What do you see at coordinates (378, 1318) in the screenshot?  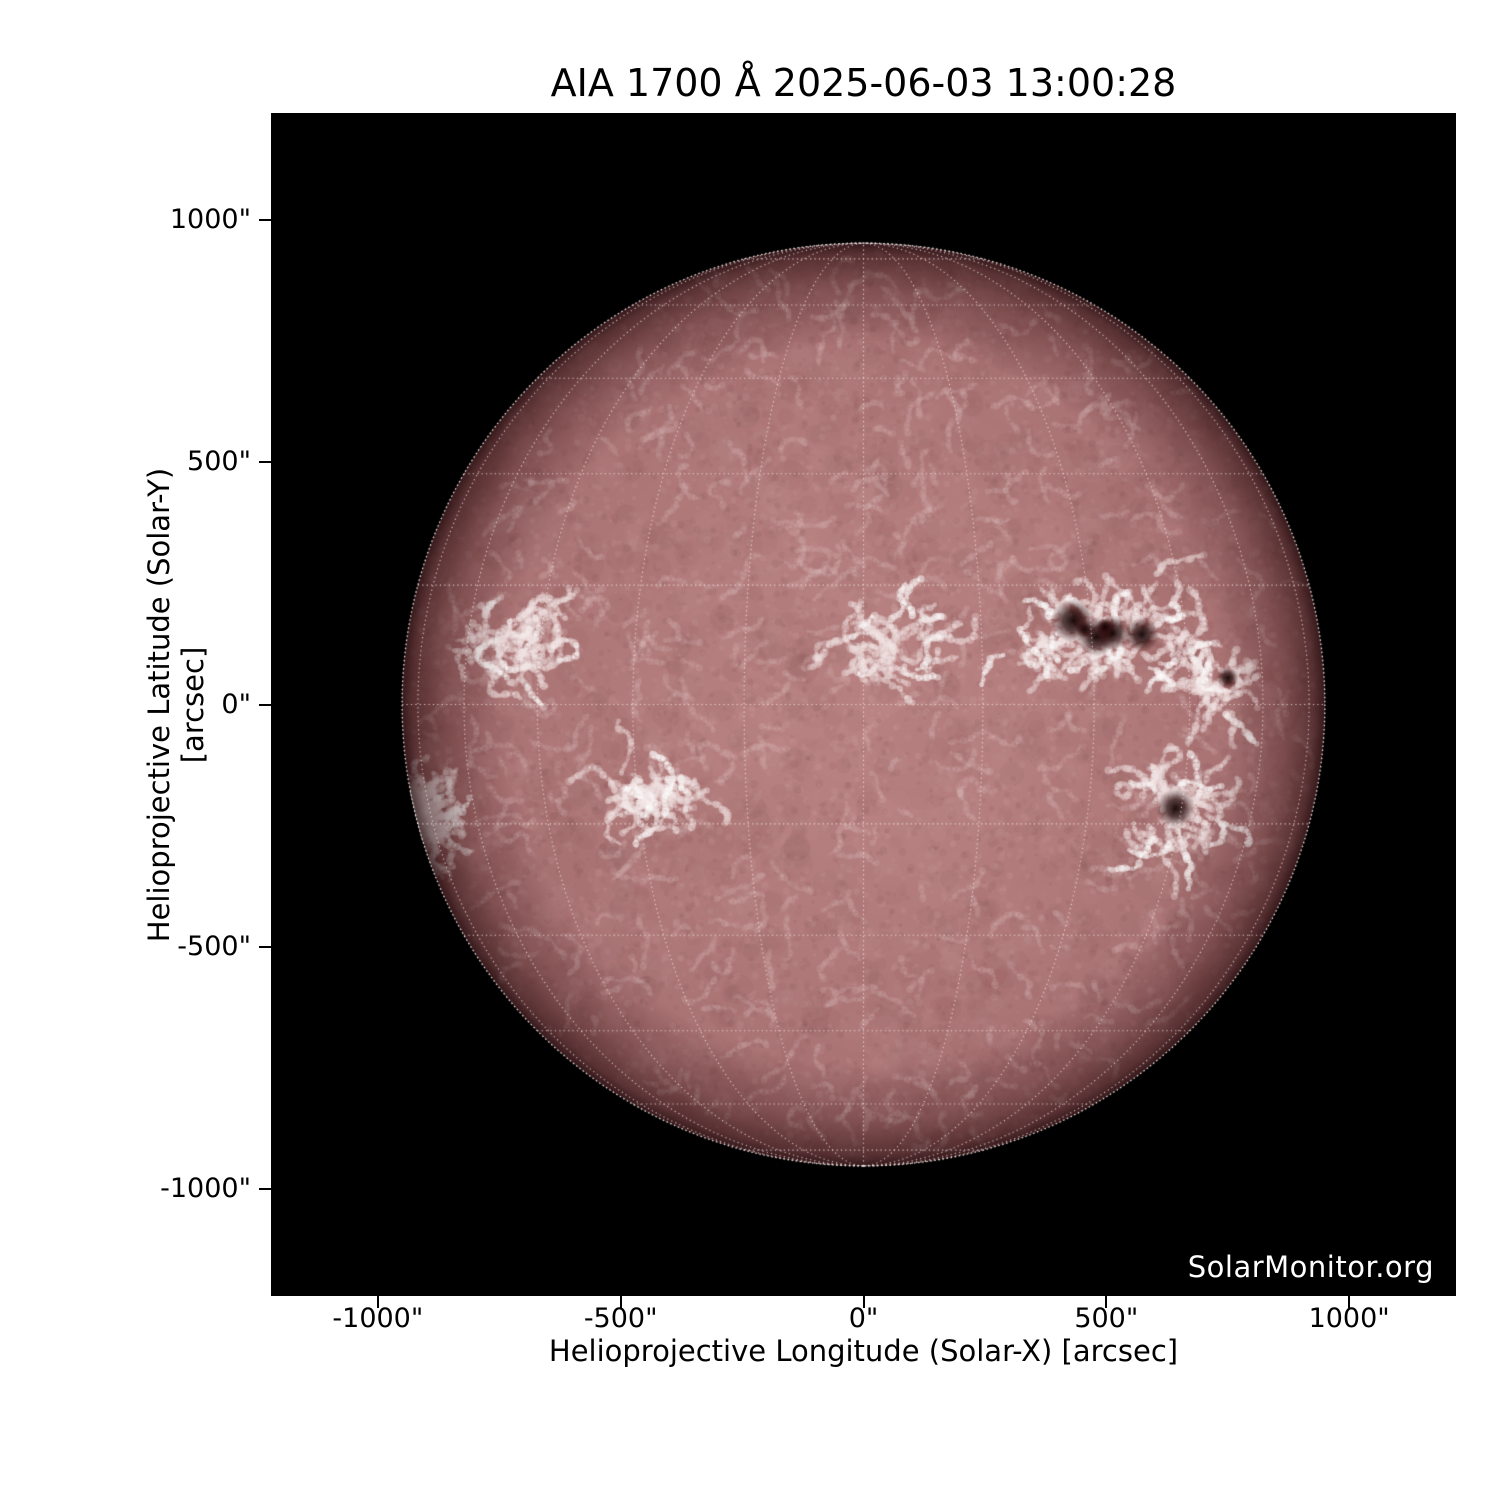 I see `x-tick-label: -1000"` at bounding box center [378, 1318].